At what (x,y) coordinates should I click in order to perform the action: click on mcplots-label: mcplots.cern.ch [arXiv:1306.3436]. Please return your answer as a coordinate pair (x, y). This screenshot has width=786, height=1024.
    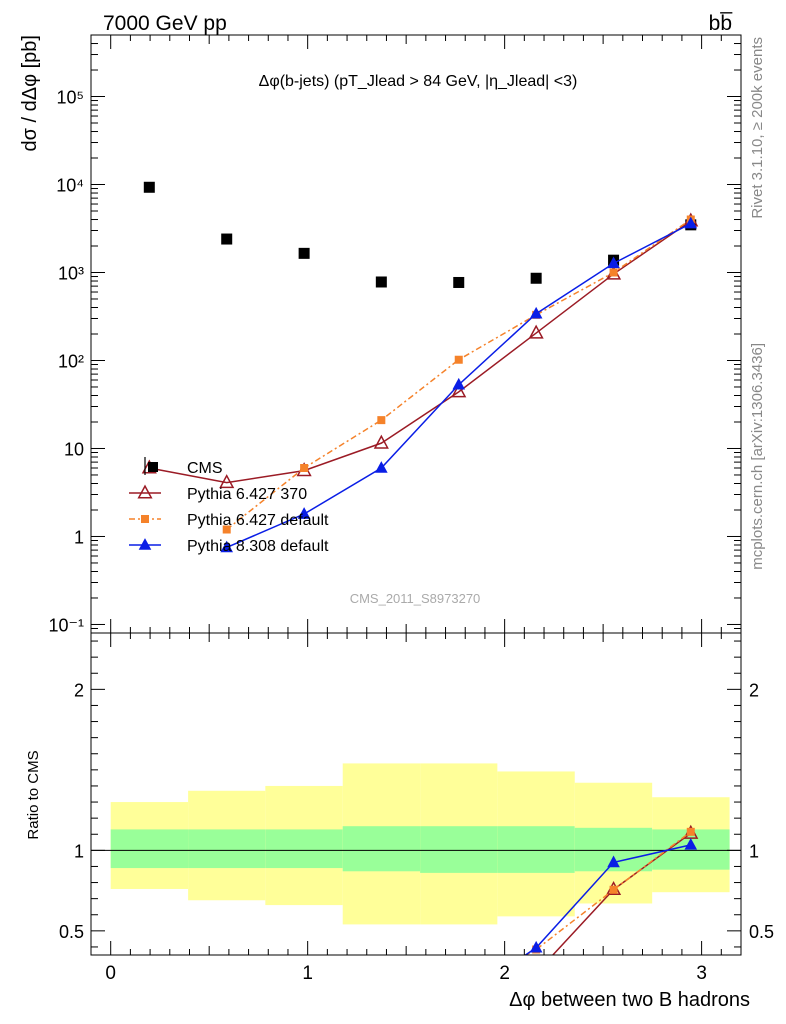
    Looking at the image, I should click on (757, 456).